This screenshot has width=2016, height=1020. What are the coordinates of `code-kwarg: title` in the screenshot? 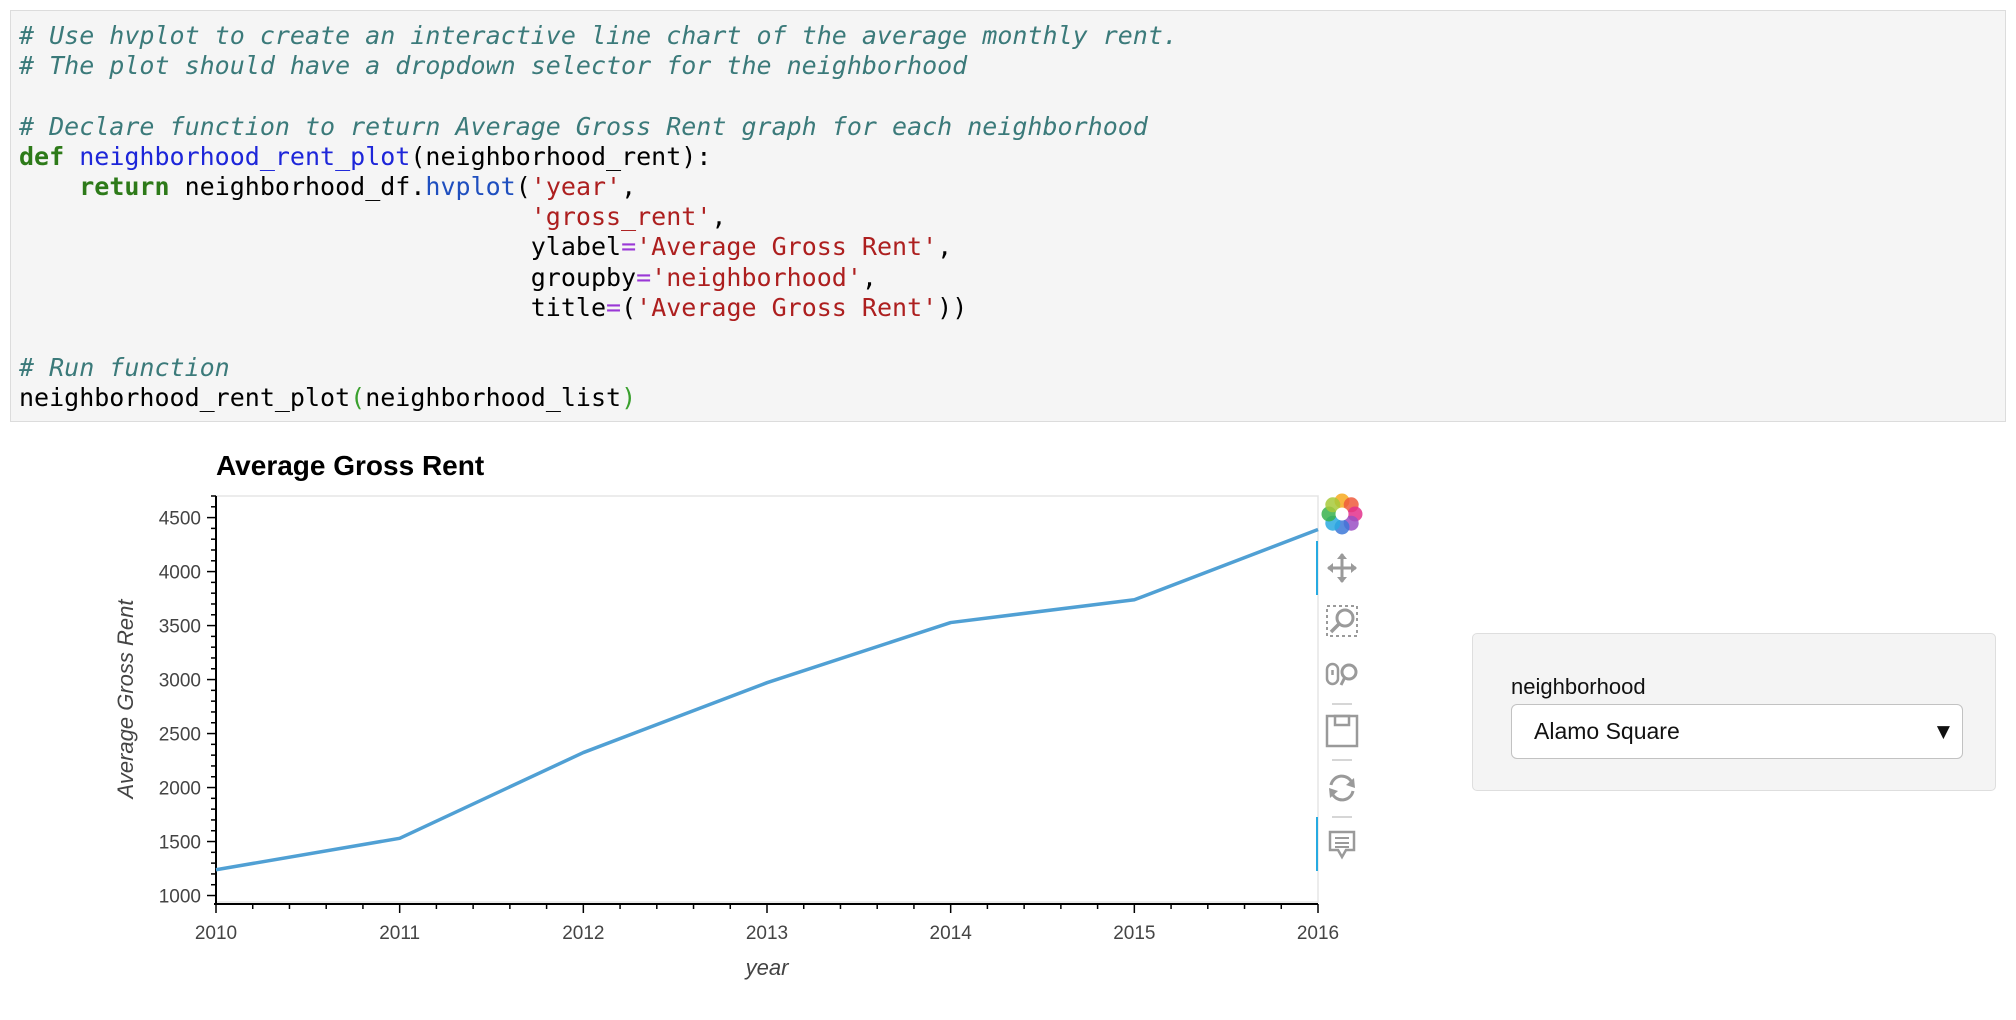 It's located at (568, 307).